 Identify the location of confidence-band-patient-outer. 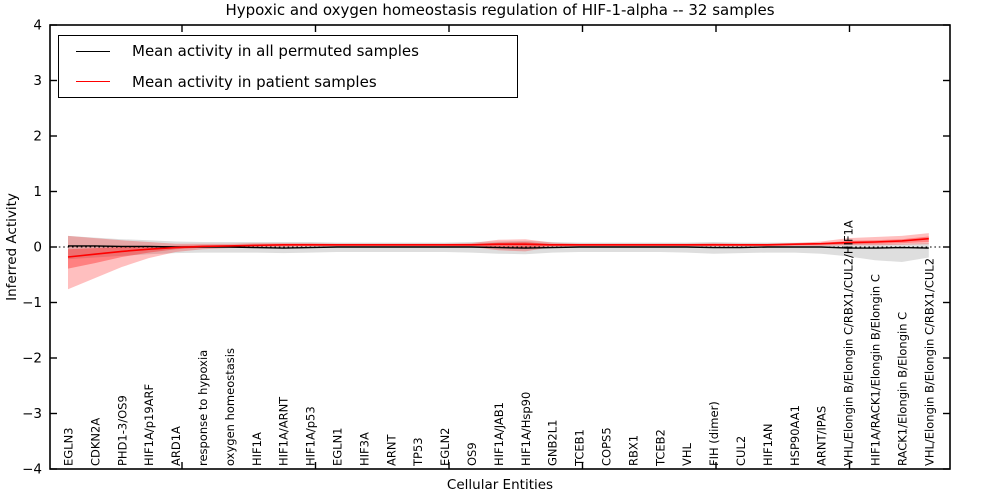
(498, 261).